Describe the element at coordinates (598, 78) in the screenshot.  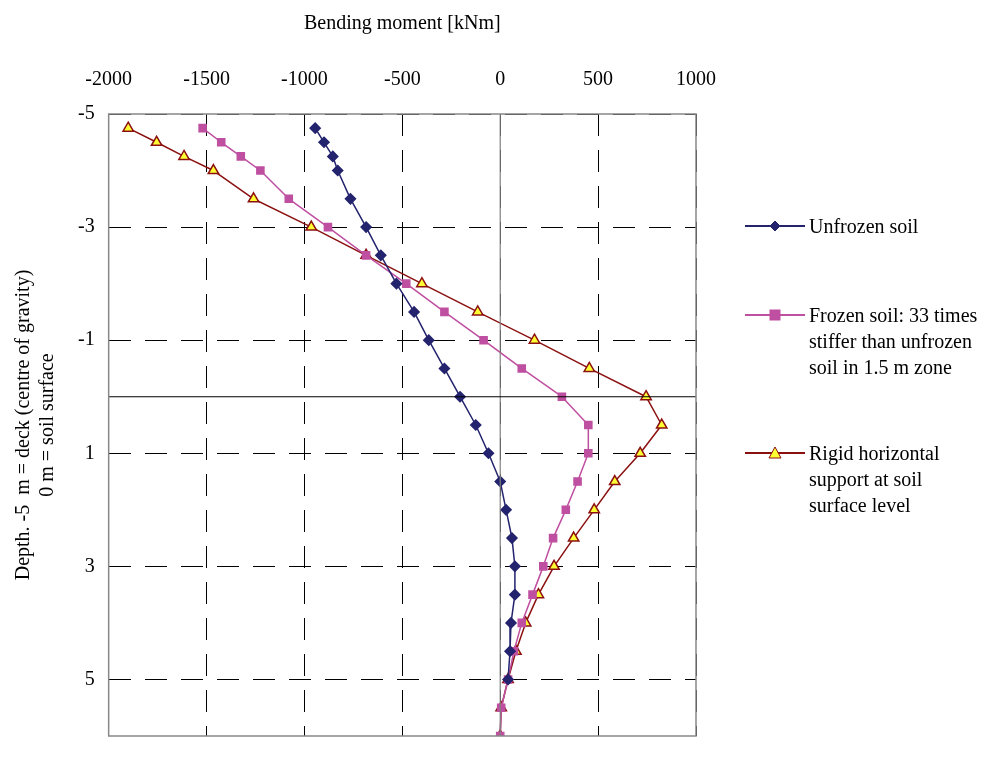
I see `x-tick-label: 500` at that location.